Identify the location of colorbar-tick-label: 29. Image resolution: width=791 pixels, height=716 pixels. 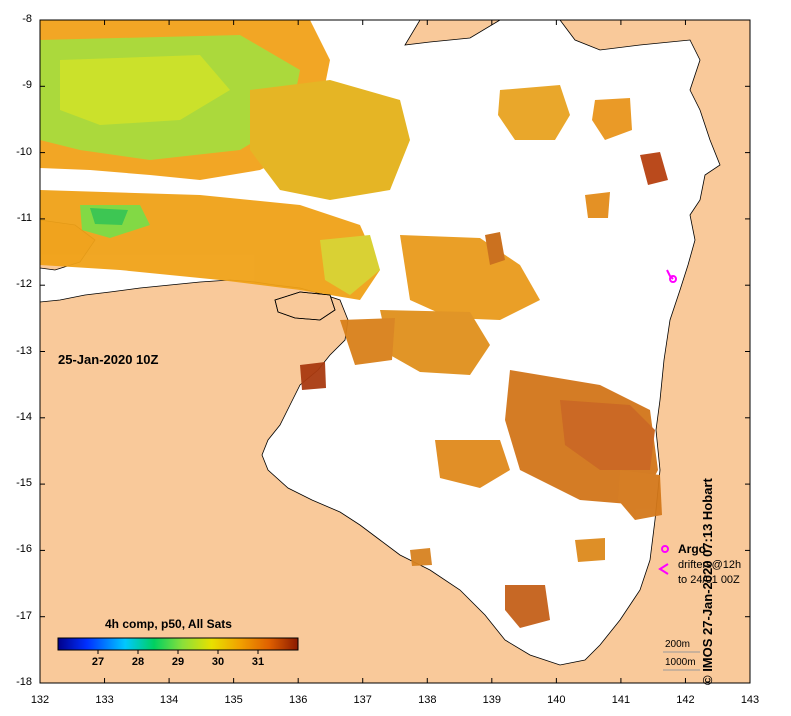
(178, 662).